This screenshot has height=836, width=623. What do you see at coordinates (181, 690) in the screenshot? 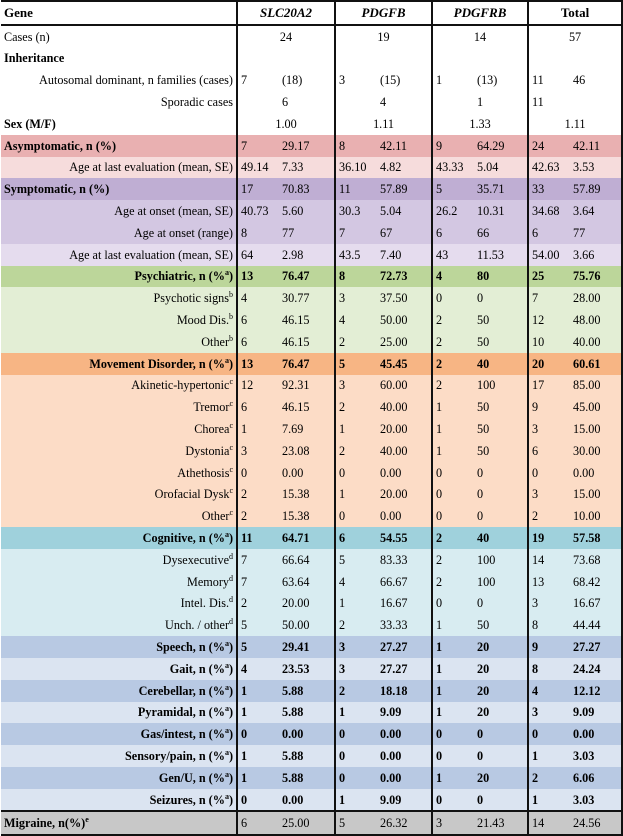
I see `row-label-text: Cerebellar, n (%` at bounding box center [181, 690].